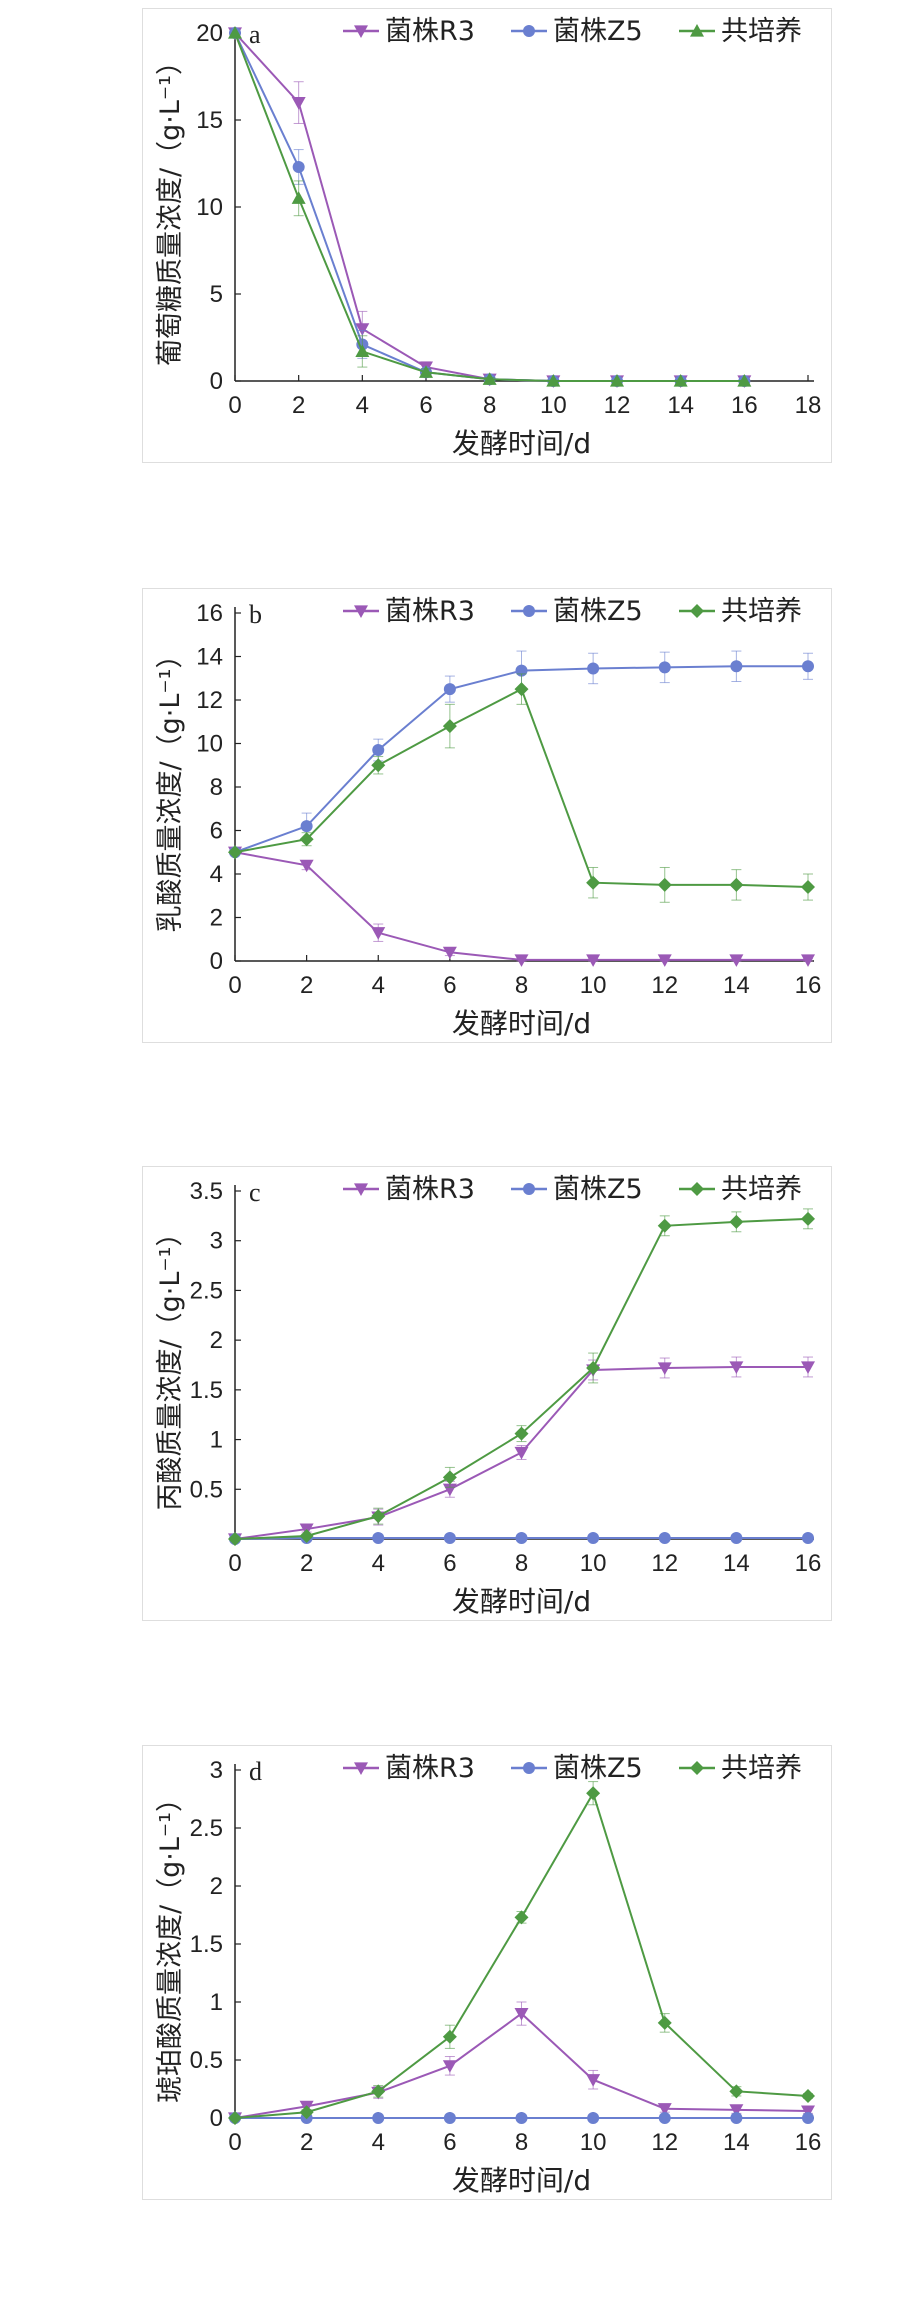  I want to click on y-tick-label: 5, so click(216, 294).